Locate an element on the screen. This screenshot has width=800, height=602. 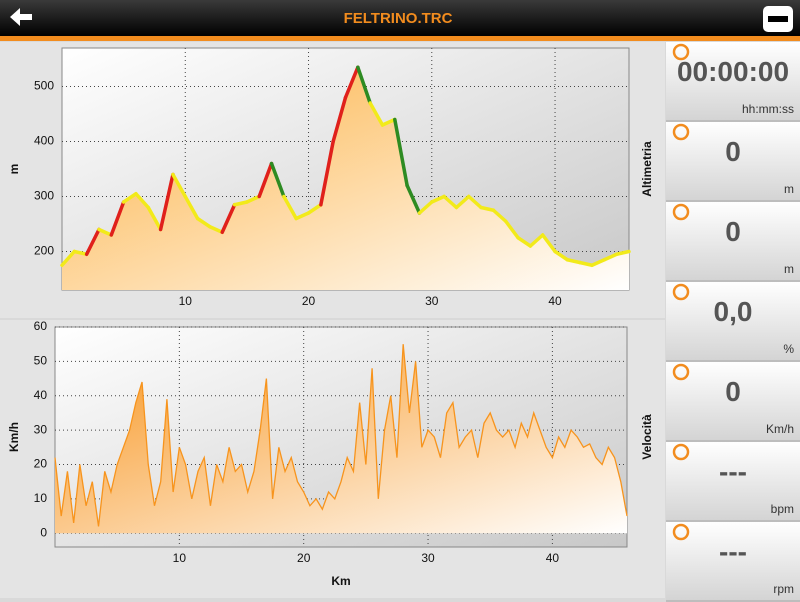
y-tick-label: 50 is located at coordinates (41, 361).